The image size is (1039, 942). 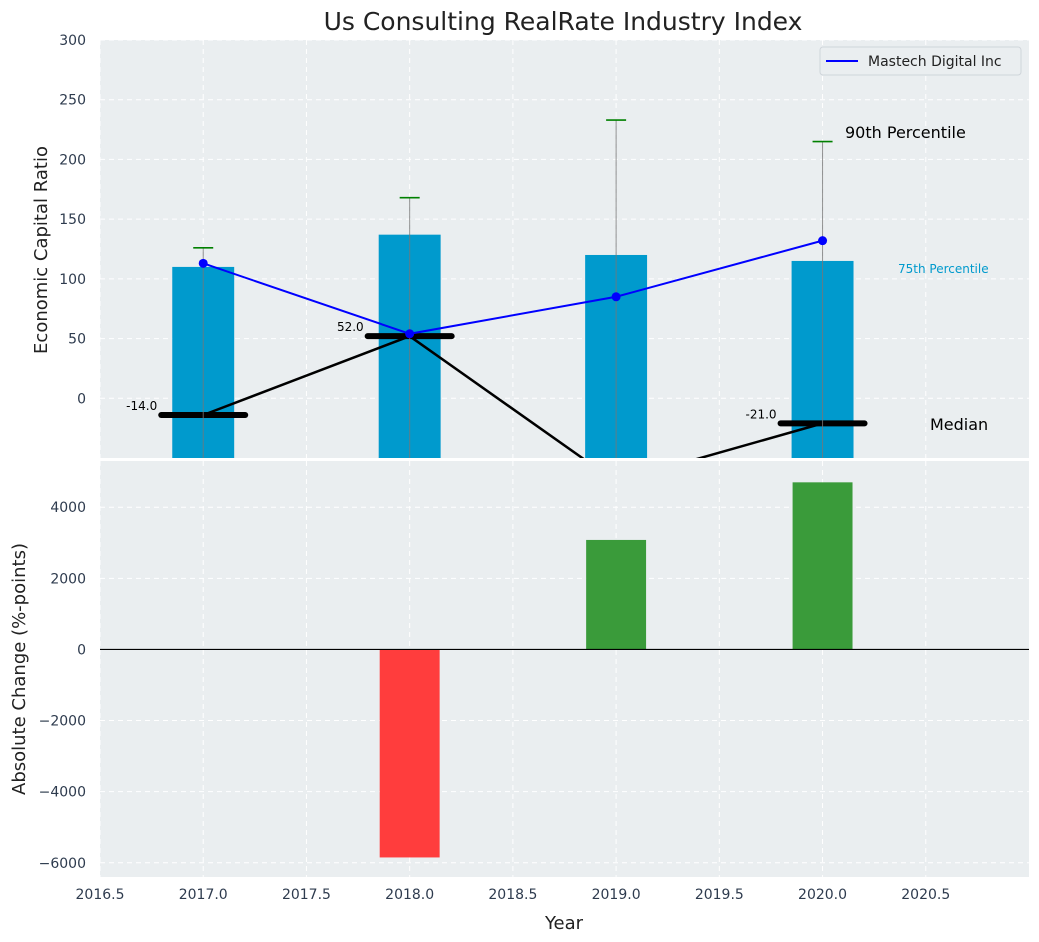 What do you see at coordinates (925, 895) in the screenshot?
I see `x-tick-label: 2020.5` at bounding box center [925, 895].